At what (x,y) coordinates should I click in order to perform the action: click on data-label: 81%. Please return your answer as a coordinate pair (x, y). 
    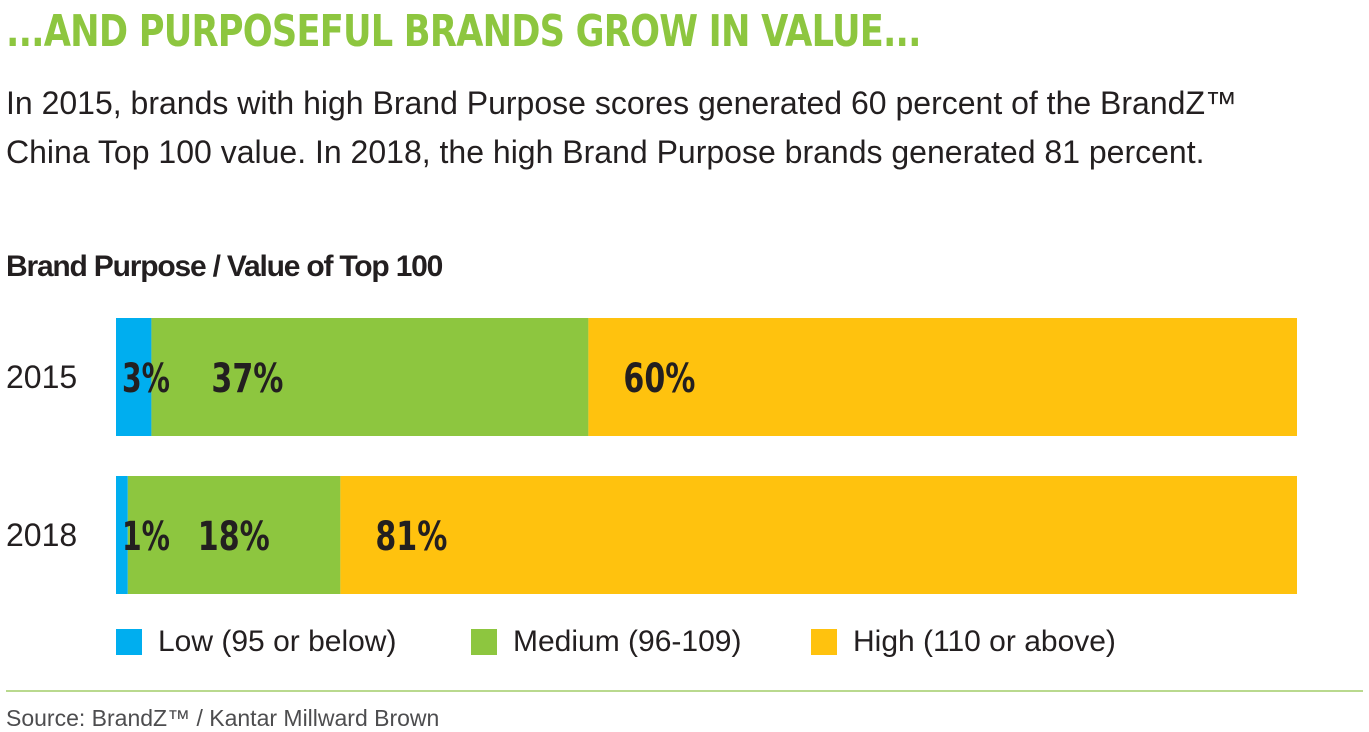
    Looking at the image, I should click on (411, 537).